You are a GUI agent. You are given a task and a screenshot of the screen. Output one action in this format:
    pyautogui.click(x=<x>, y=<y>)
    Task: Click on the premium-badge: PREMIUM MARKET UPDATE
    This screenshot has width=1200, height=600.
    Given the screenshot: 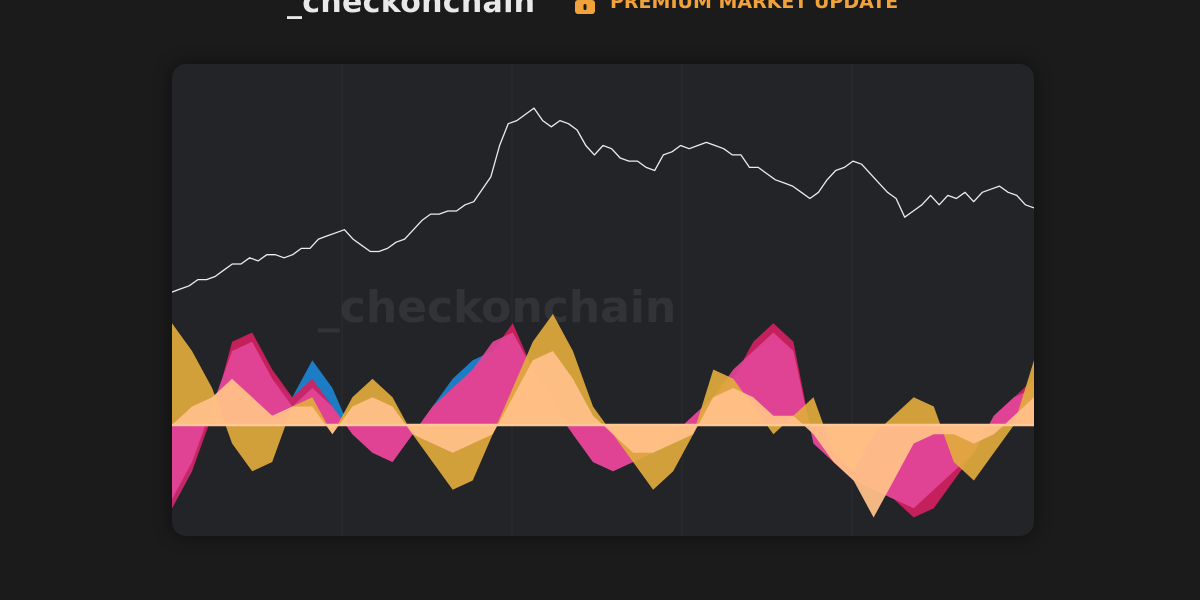 What is the action you would take?
    pyautogui.click(x=736, y=7)
    